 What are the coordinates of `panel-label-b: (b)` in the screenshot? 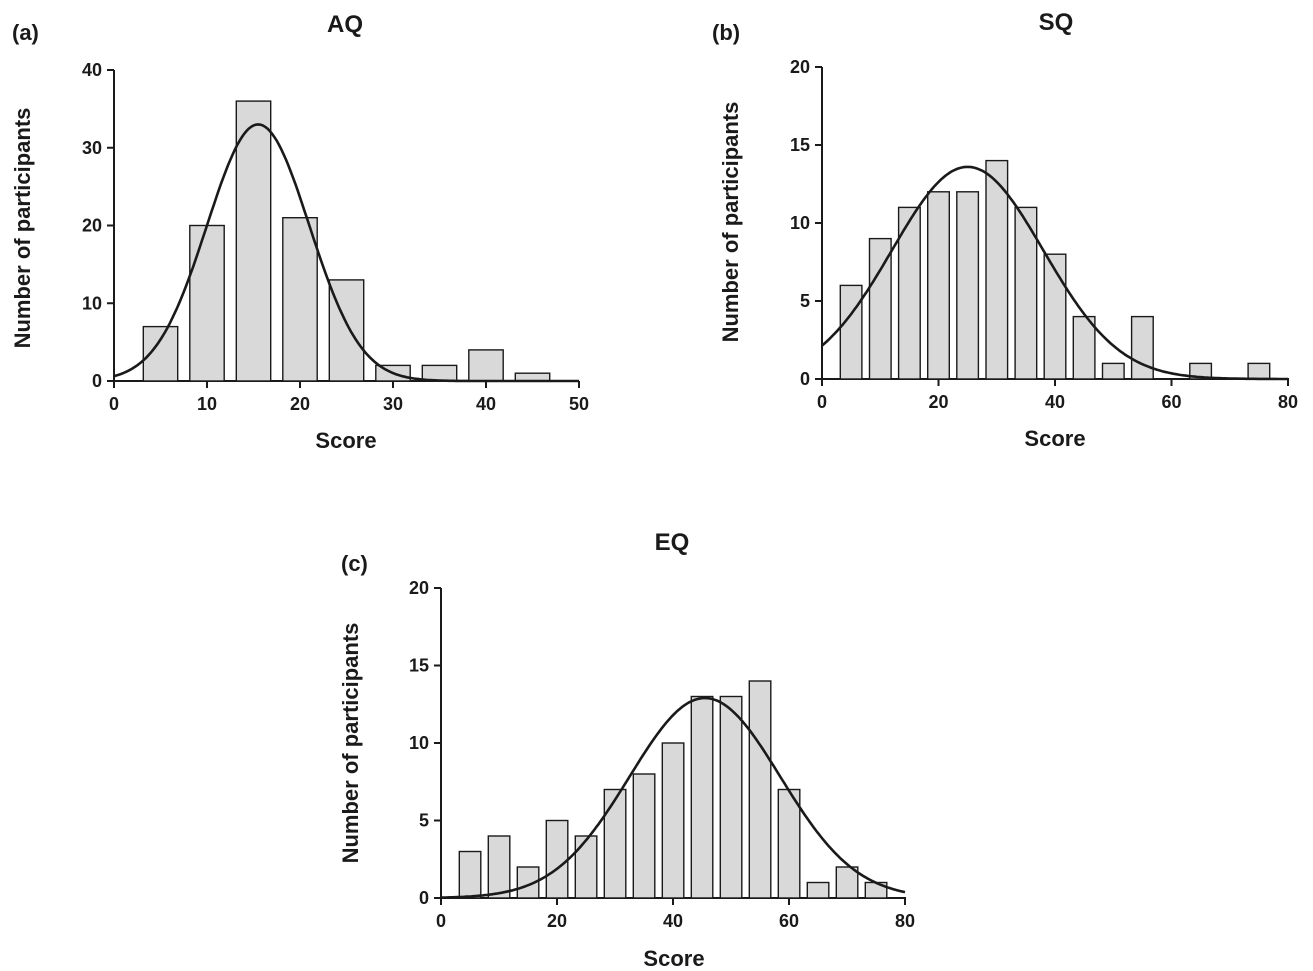 It's located at (726, 32).